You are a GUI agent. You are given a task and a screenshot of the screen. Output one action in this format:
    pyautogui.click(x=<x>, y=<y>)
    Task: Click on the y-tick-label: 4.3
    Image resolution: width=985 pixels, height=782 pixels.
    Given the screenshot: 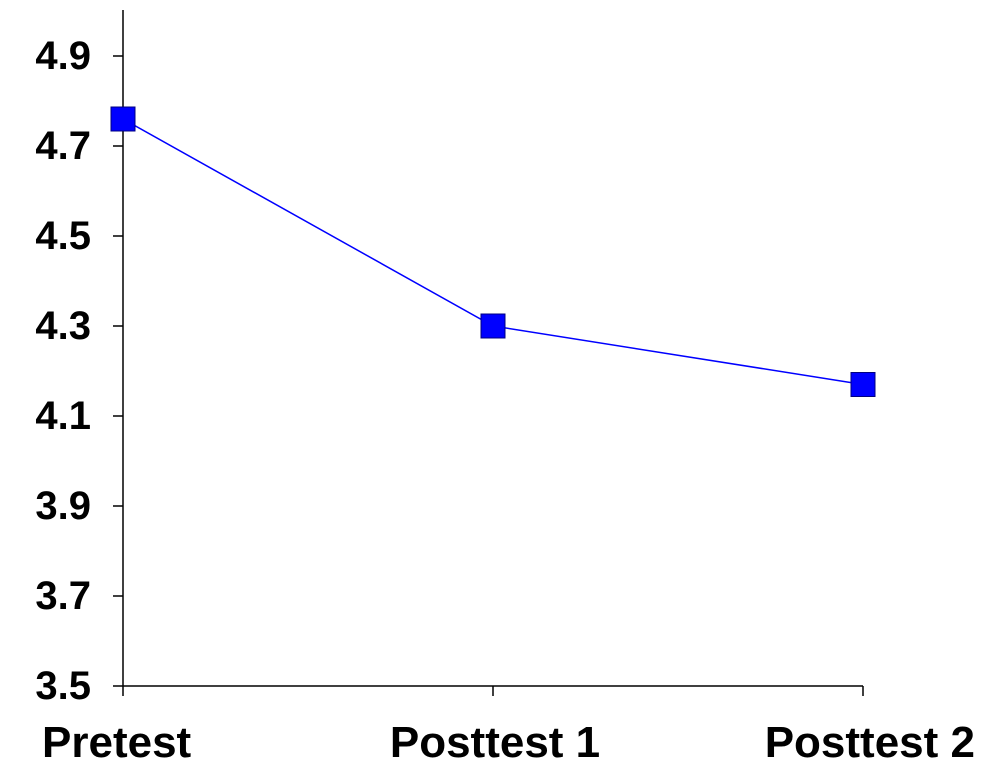 What is the action you would take?
    pyautogui.click(x=63, y=326)
    